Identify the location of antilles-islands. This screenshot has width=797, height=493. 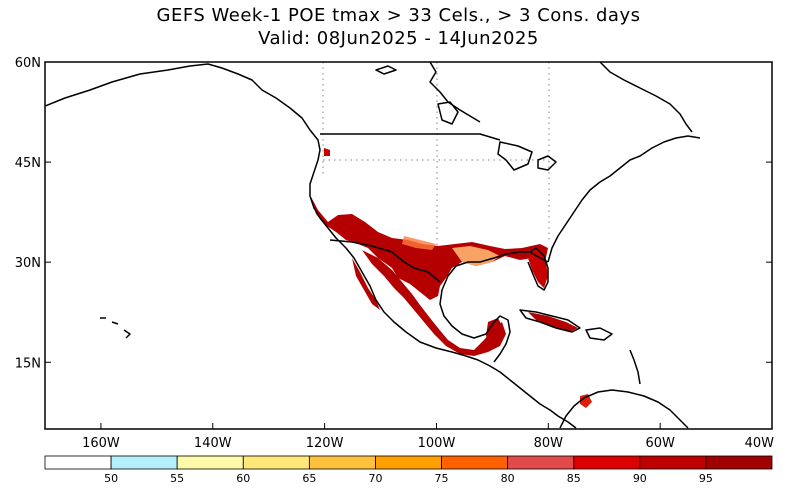
(635, 367).